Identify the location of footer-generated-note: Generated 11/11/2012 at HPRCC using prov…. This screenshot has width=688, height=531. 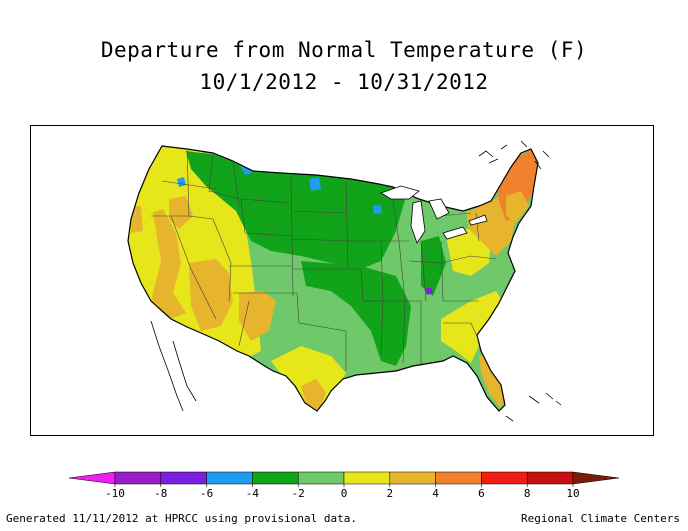
(181, 518).